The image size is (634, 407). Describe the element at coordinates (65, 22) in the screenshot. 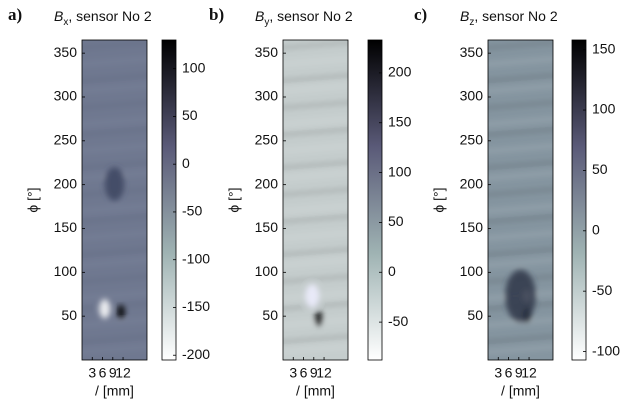

I see `title-sub: x` at that location.